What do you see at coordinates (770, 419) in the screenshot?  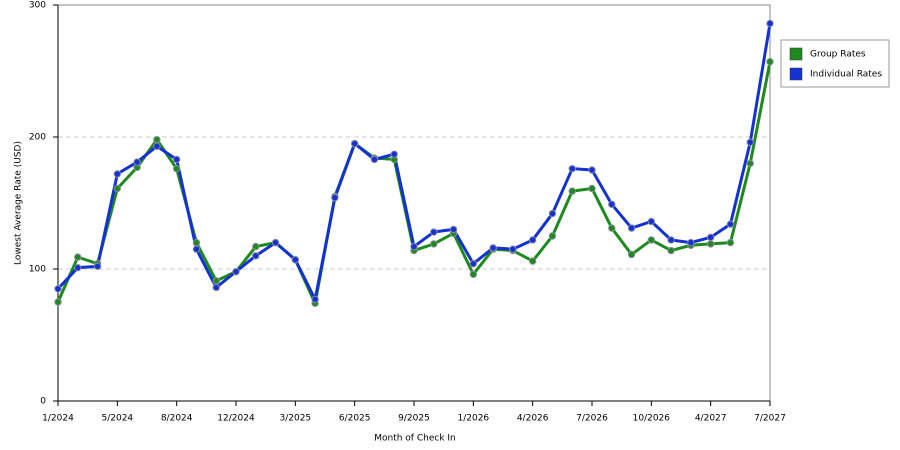 I see `x-tick-label: 7/2027` at bounding box center [770, 419].